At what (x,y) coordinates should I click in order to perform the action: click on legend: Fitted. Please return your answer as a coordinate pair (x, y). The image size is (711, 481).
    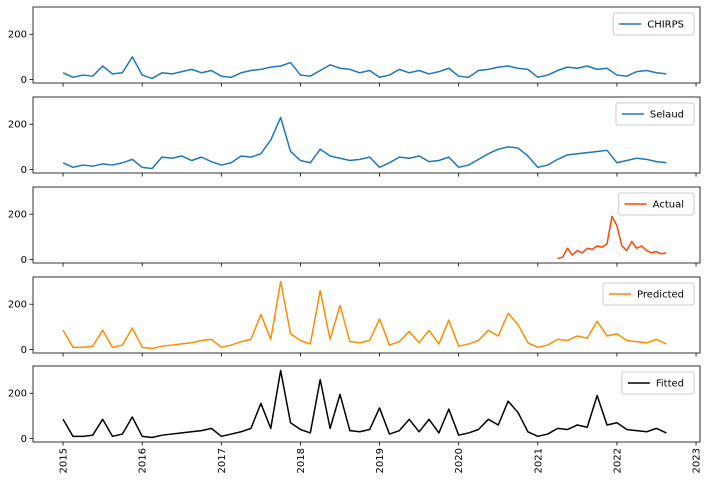
    Looking at the image, I should click on (658, 383).